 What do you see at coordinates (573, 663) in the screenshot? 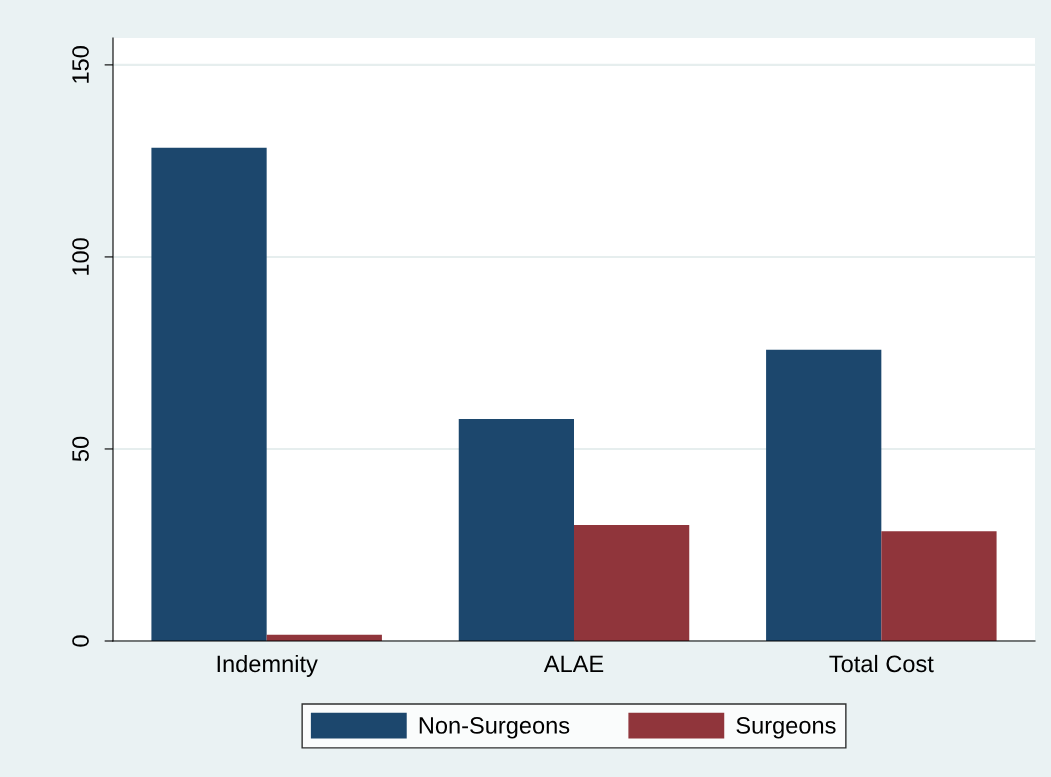
I see `x-tick-label: ALAE` at bounding box center [573, 663].